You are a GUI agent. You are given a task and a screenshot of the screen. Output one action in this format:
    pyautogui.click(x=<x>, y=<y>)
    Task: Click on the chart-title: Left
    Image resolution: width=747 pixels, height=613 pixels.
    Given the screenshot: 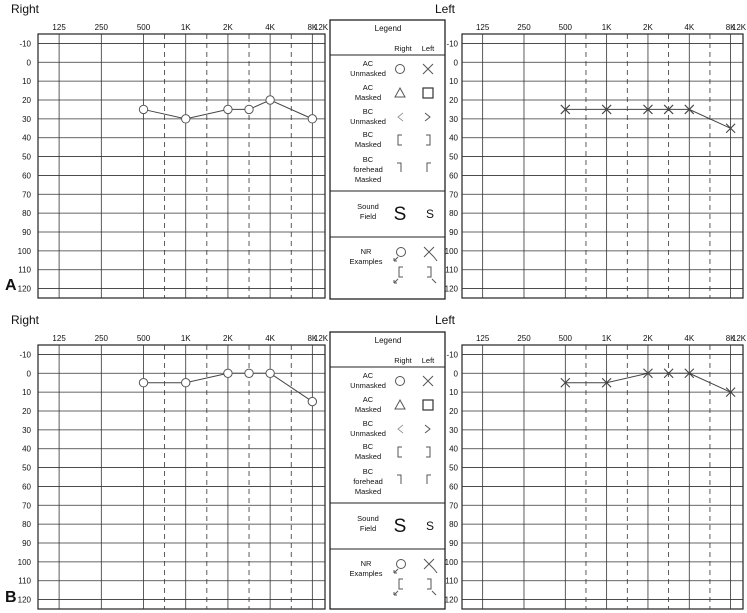 What is the action you would take?
    pyautogui.click(x=445, y=9)
    